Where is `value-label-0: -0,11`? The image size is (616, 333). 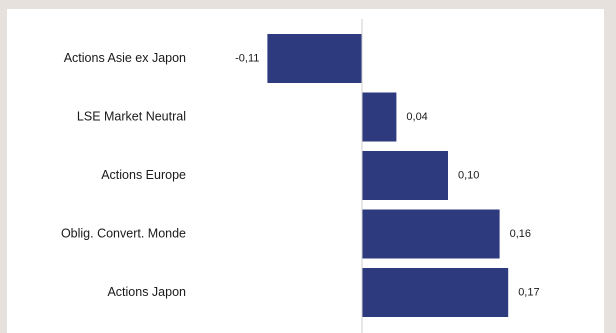 value-label-0: -0,11 is located at coordinates (247, 58).